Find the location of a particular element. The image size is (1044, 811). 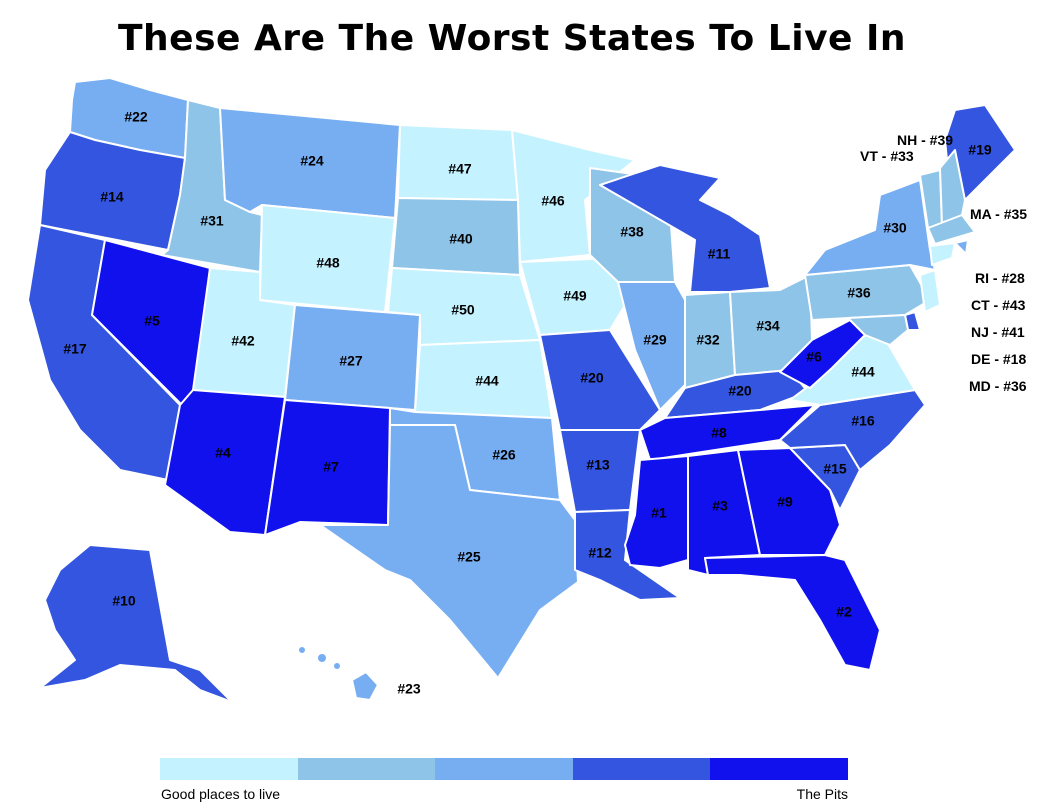

state-NM is located at coordinates (327, 467).